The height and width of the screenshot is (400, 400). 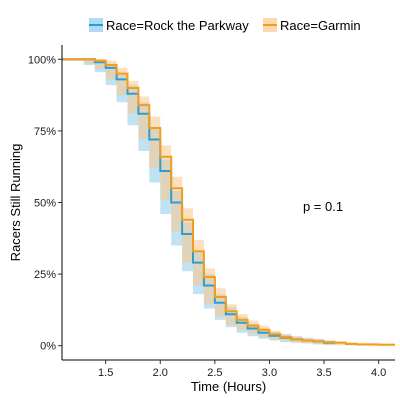 What do you see at coordinates (323, 206) in the screenshot?
I see `p-value-annotation: p = 0.1` at bounding box center [323, 206].